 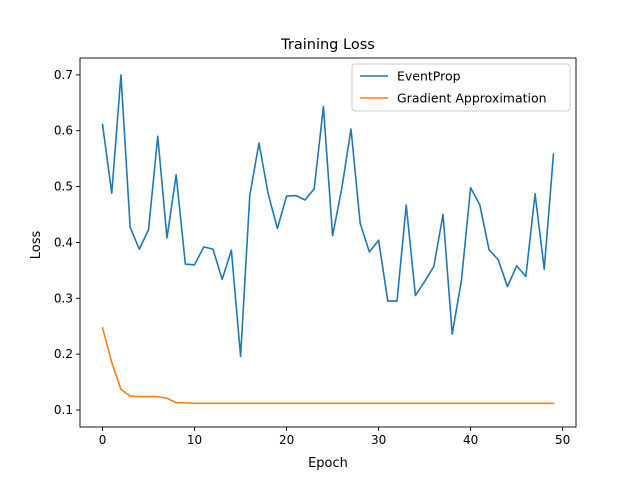 What do you see at coordinates (562, 440) in the screenshot?
I see `x-tick-label: 50` at bounding box center [562, 440].